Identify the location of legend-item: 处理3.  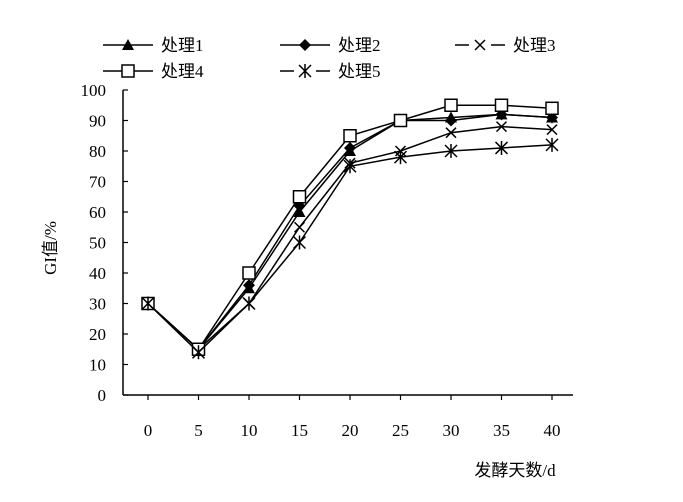
(505, 45).